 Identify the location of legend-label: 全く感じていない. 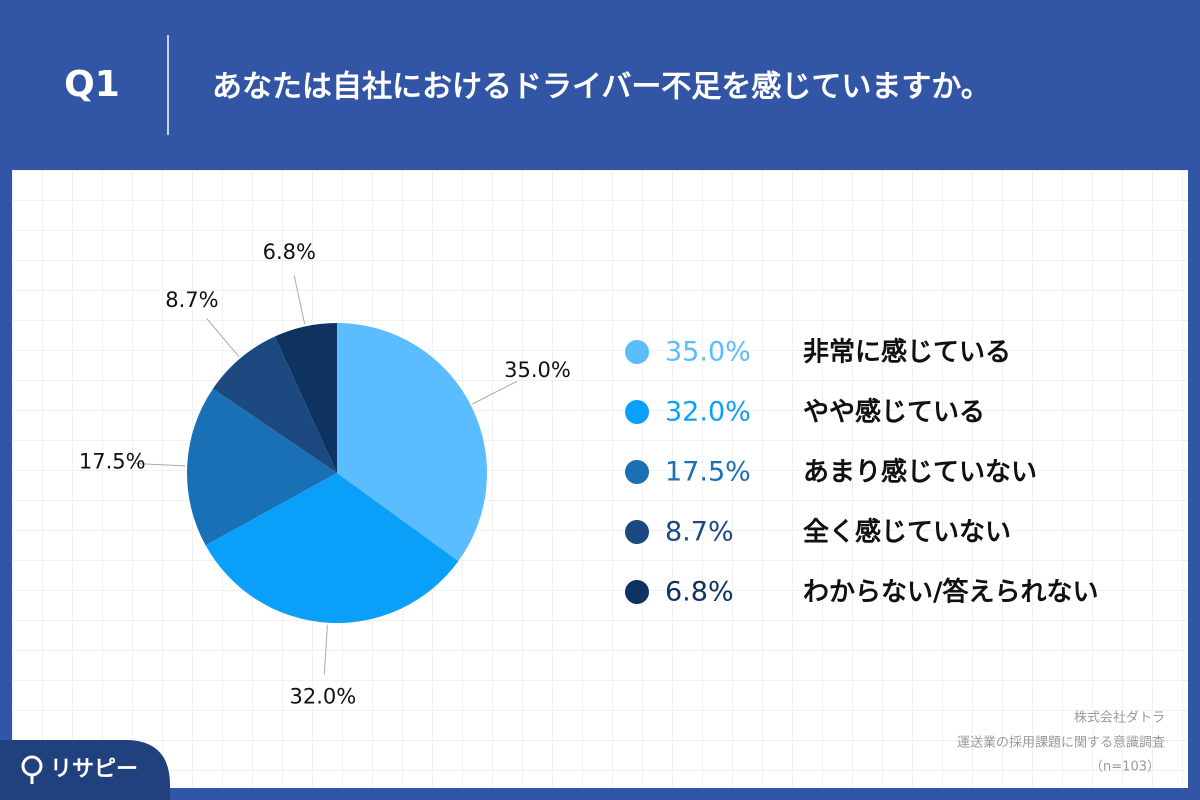
(907, 532).